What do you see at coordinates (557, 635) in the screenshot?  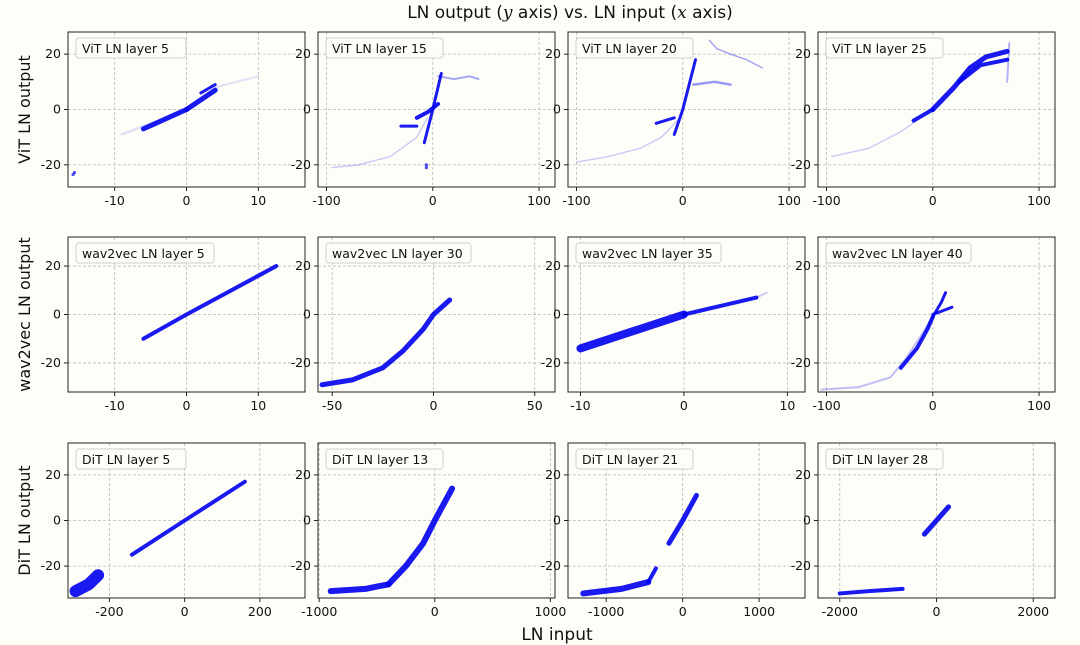 I see `x-axis-label: LN input` at bounding box center [557, 635].